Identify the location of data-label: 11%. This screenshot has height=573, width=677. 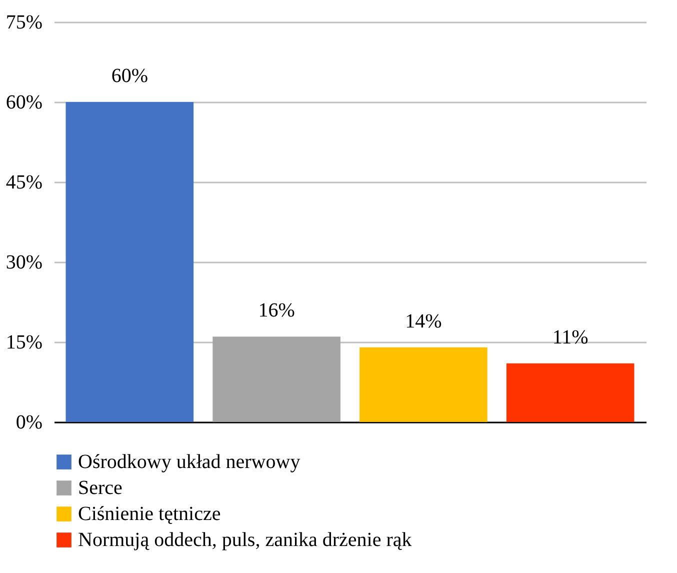
(570, 337).